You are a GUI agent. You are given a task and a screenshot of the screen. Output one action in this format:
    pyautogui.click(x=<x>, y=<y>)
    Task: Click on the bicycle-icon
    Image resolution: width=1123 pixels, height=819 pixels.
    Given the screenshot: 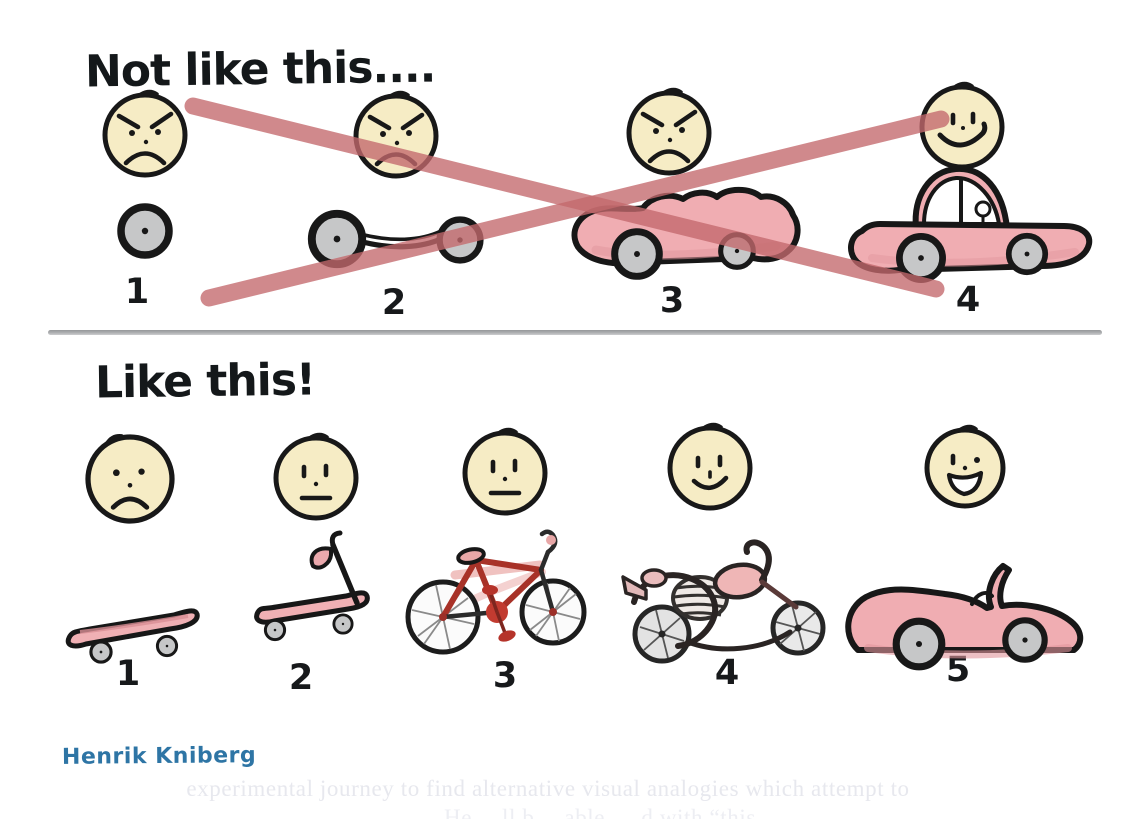 What is the action you would take?
    pyautogui.click(x=496, y=592)
    